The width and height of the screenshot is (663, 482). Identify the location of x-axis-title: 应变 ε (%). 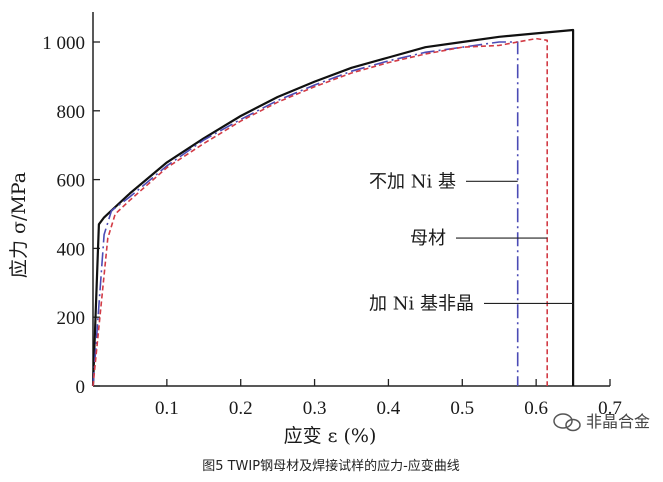
(330, 436).